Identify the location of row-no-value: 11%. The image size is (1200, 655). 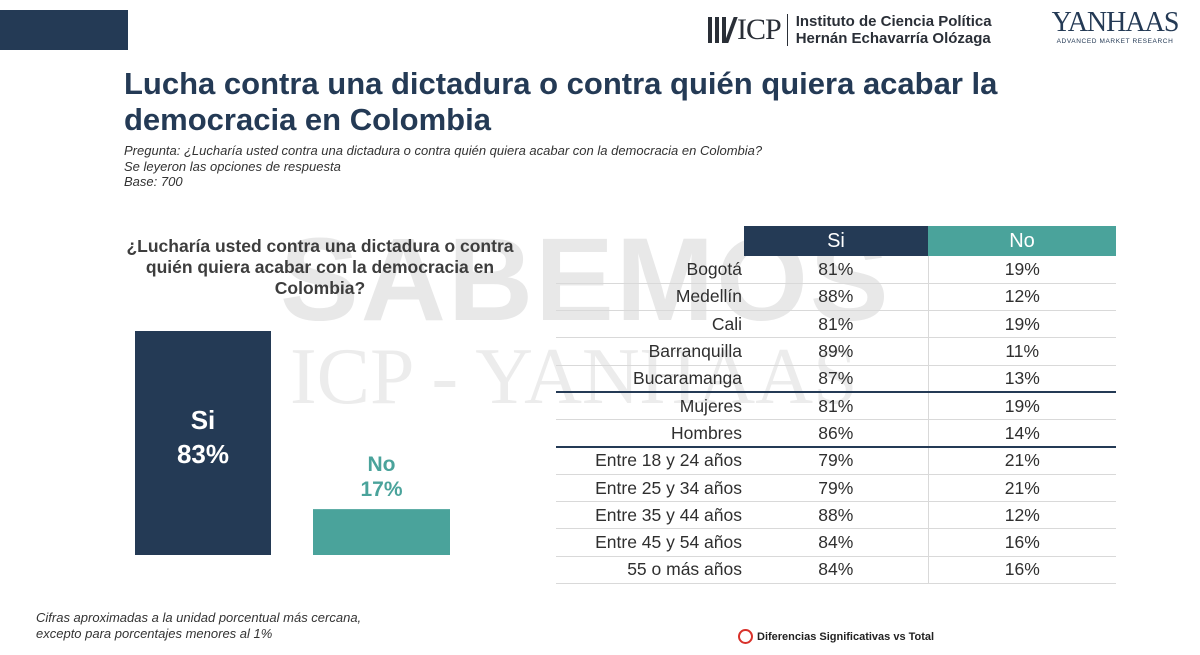
(1022, 351).